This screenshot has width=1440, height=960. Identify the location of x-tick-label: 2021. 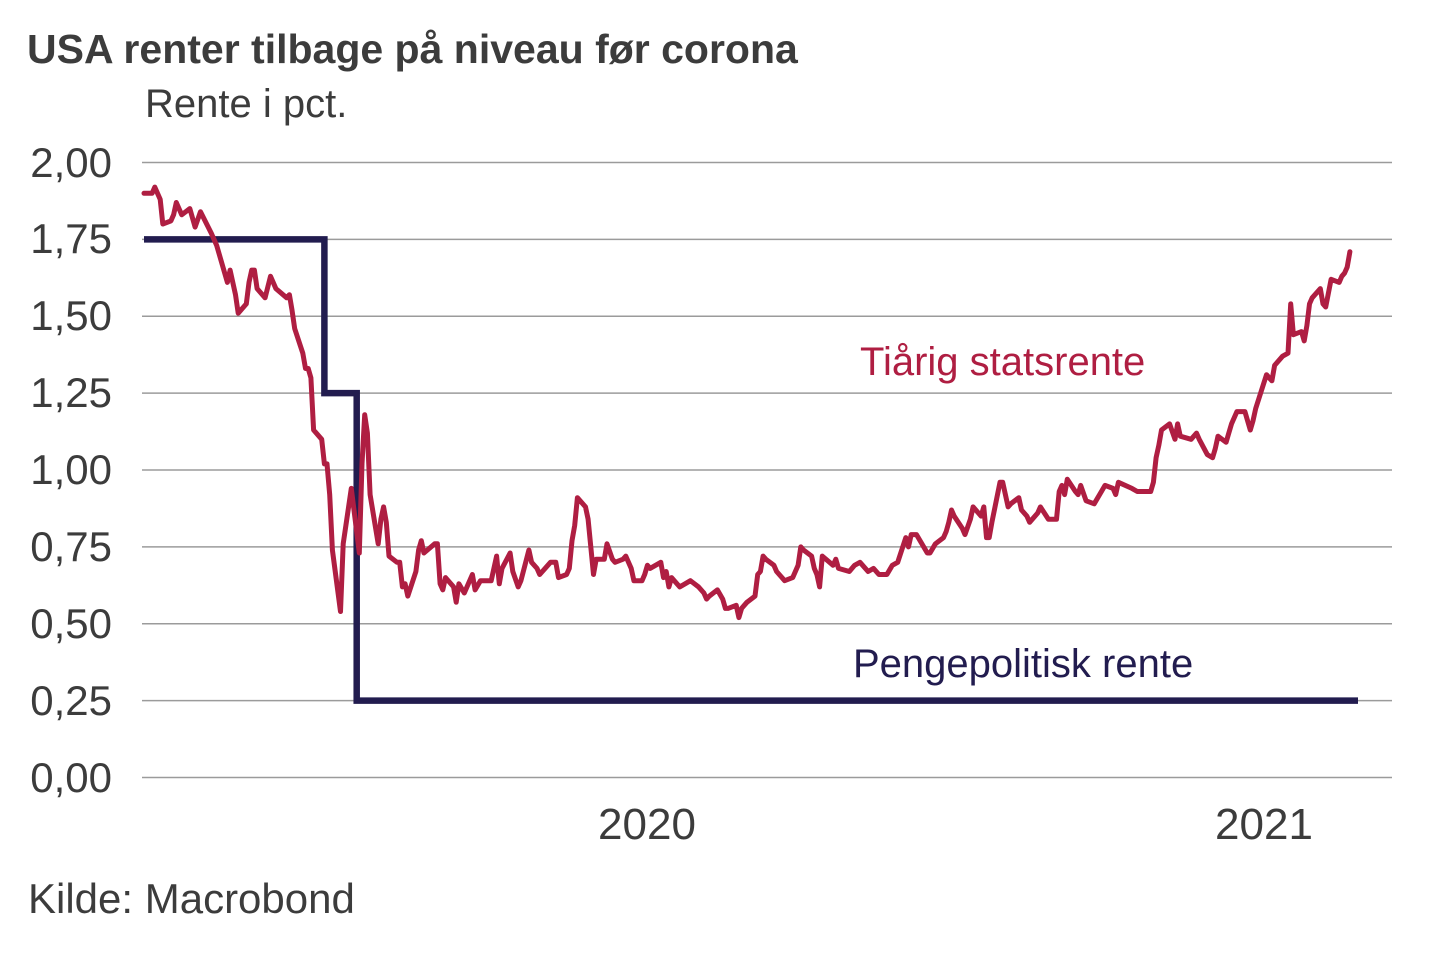
(1264, 824).